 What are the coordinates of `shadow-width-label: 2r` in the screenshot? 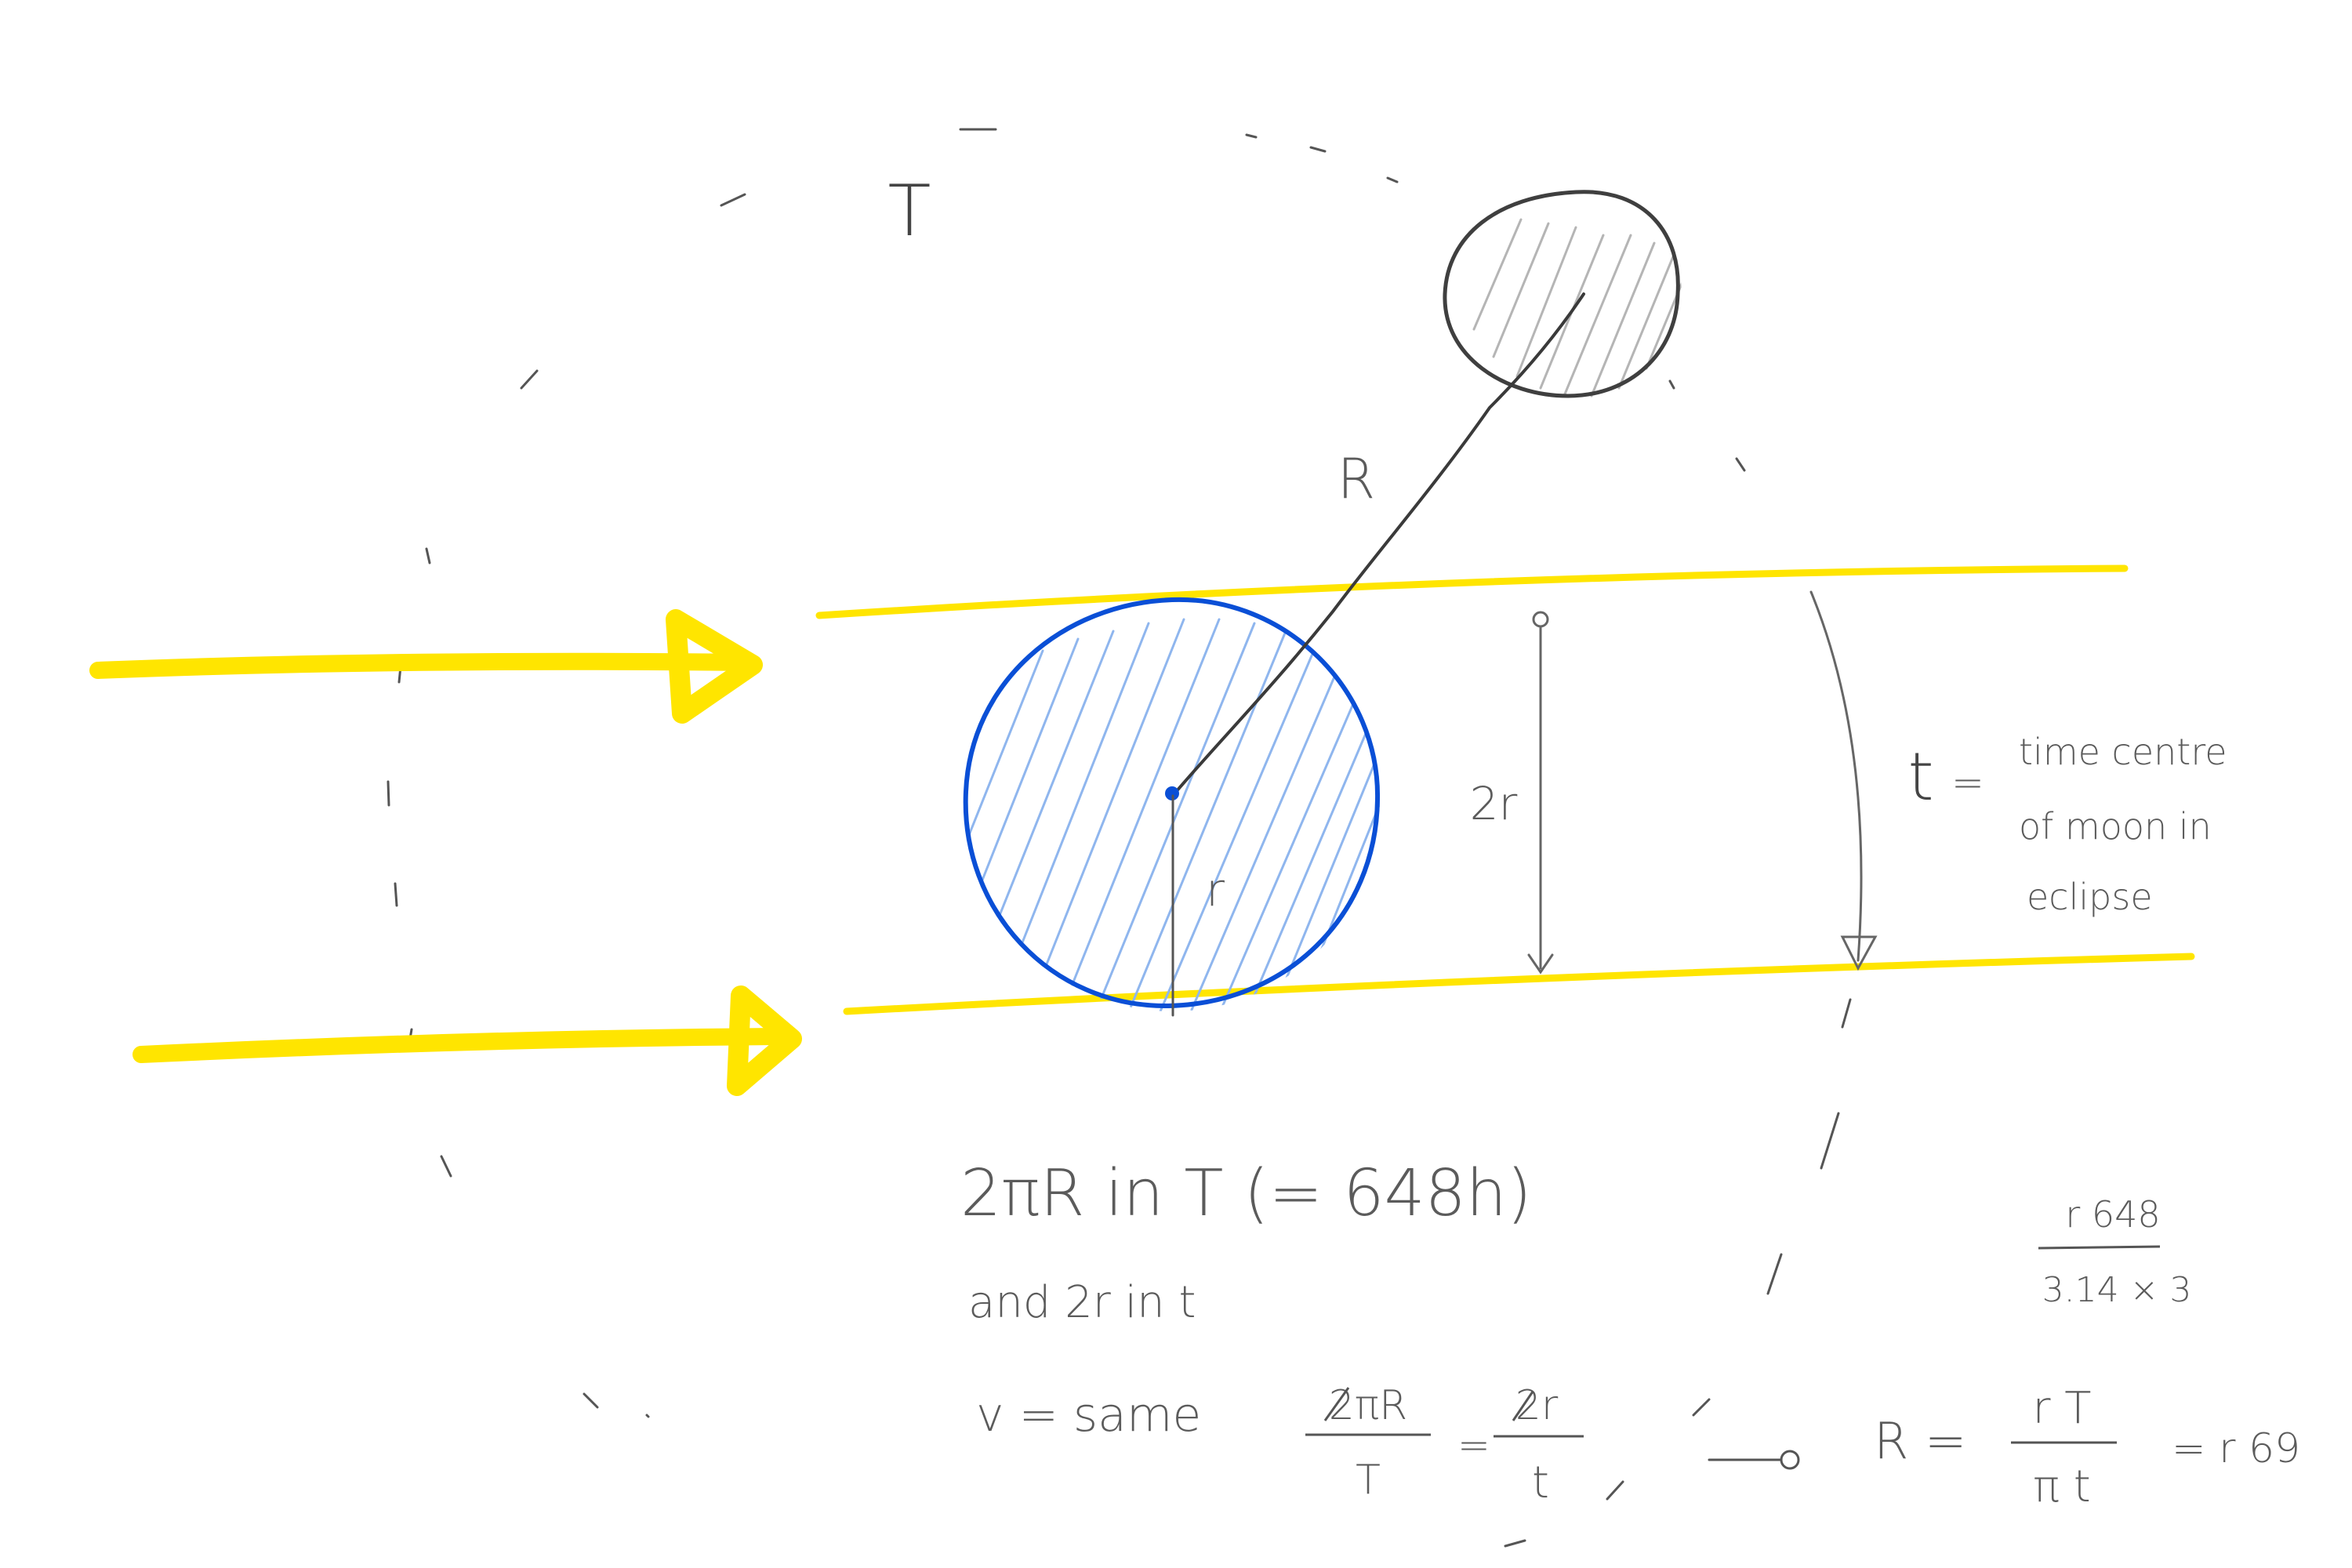 It's located at (1494, 803).